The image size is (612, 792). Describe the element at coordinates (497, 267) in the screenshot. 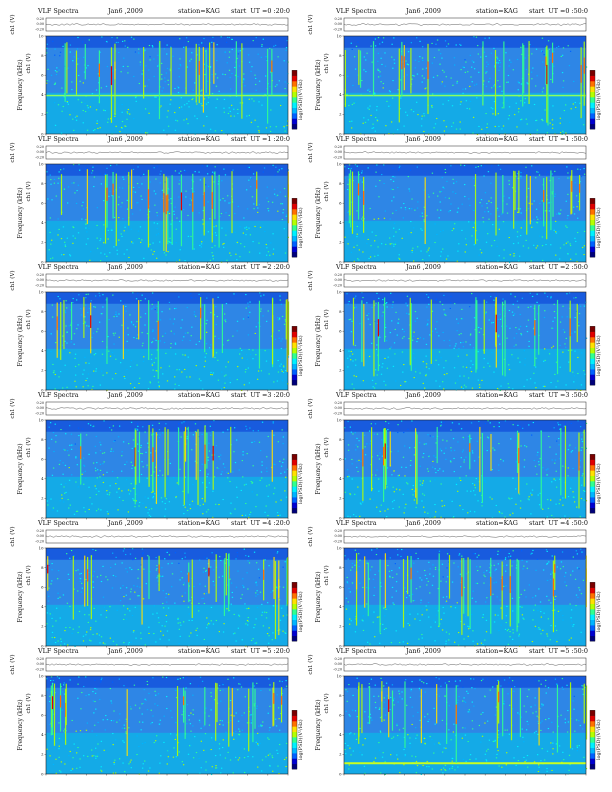

I see `panel-station: station=KAG` at that location.